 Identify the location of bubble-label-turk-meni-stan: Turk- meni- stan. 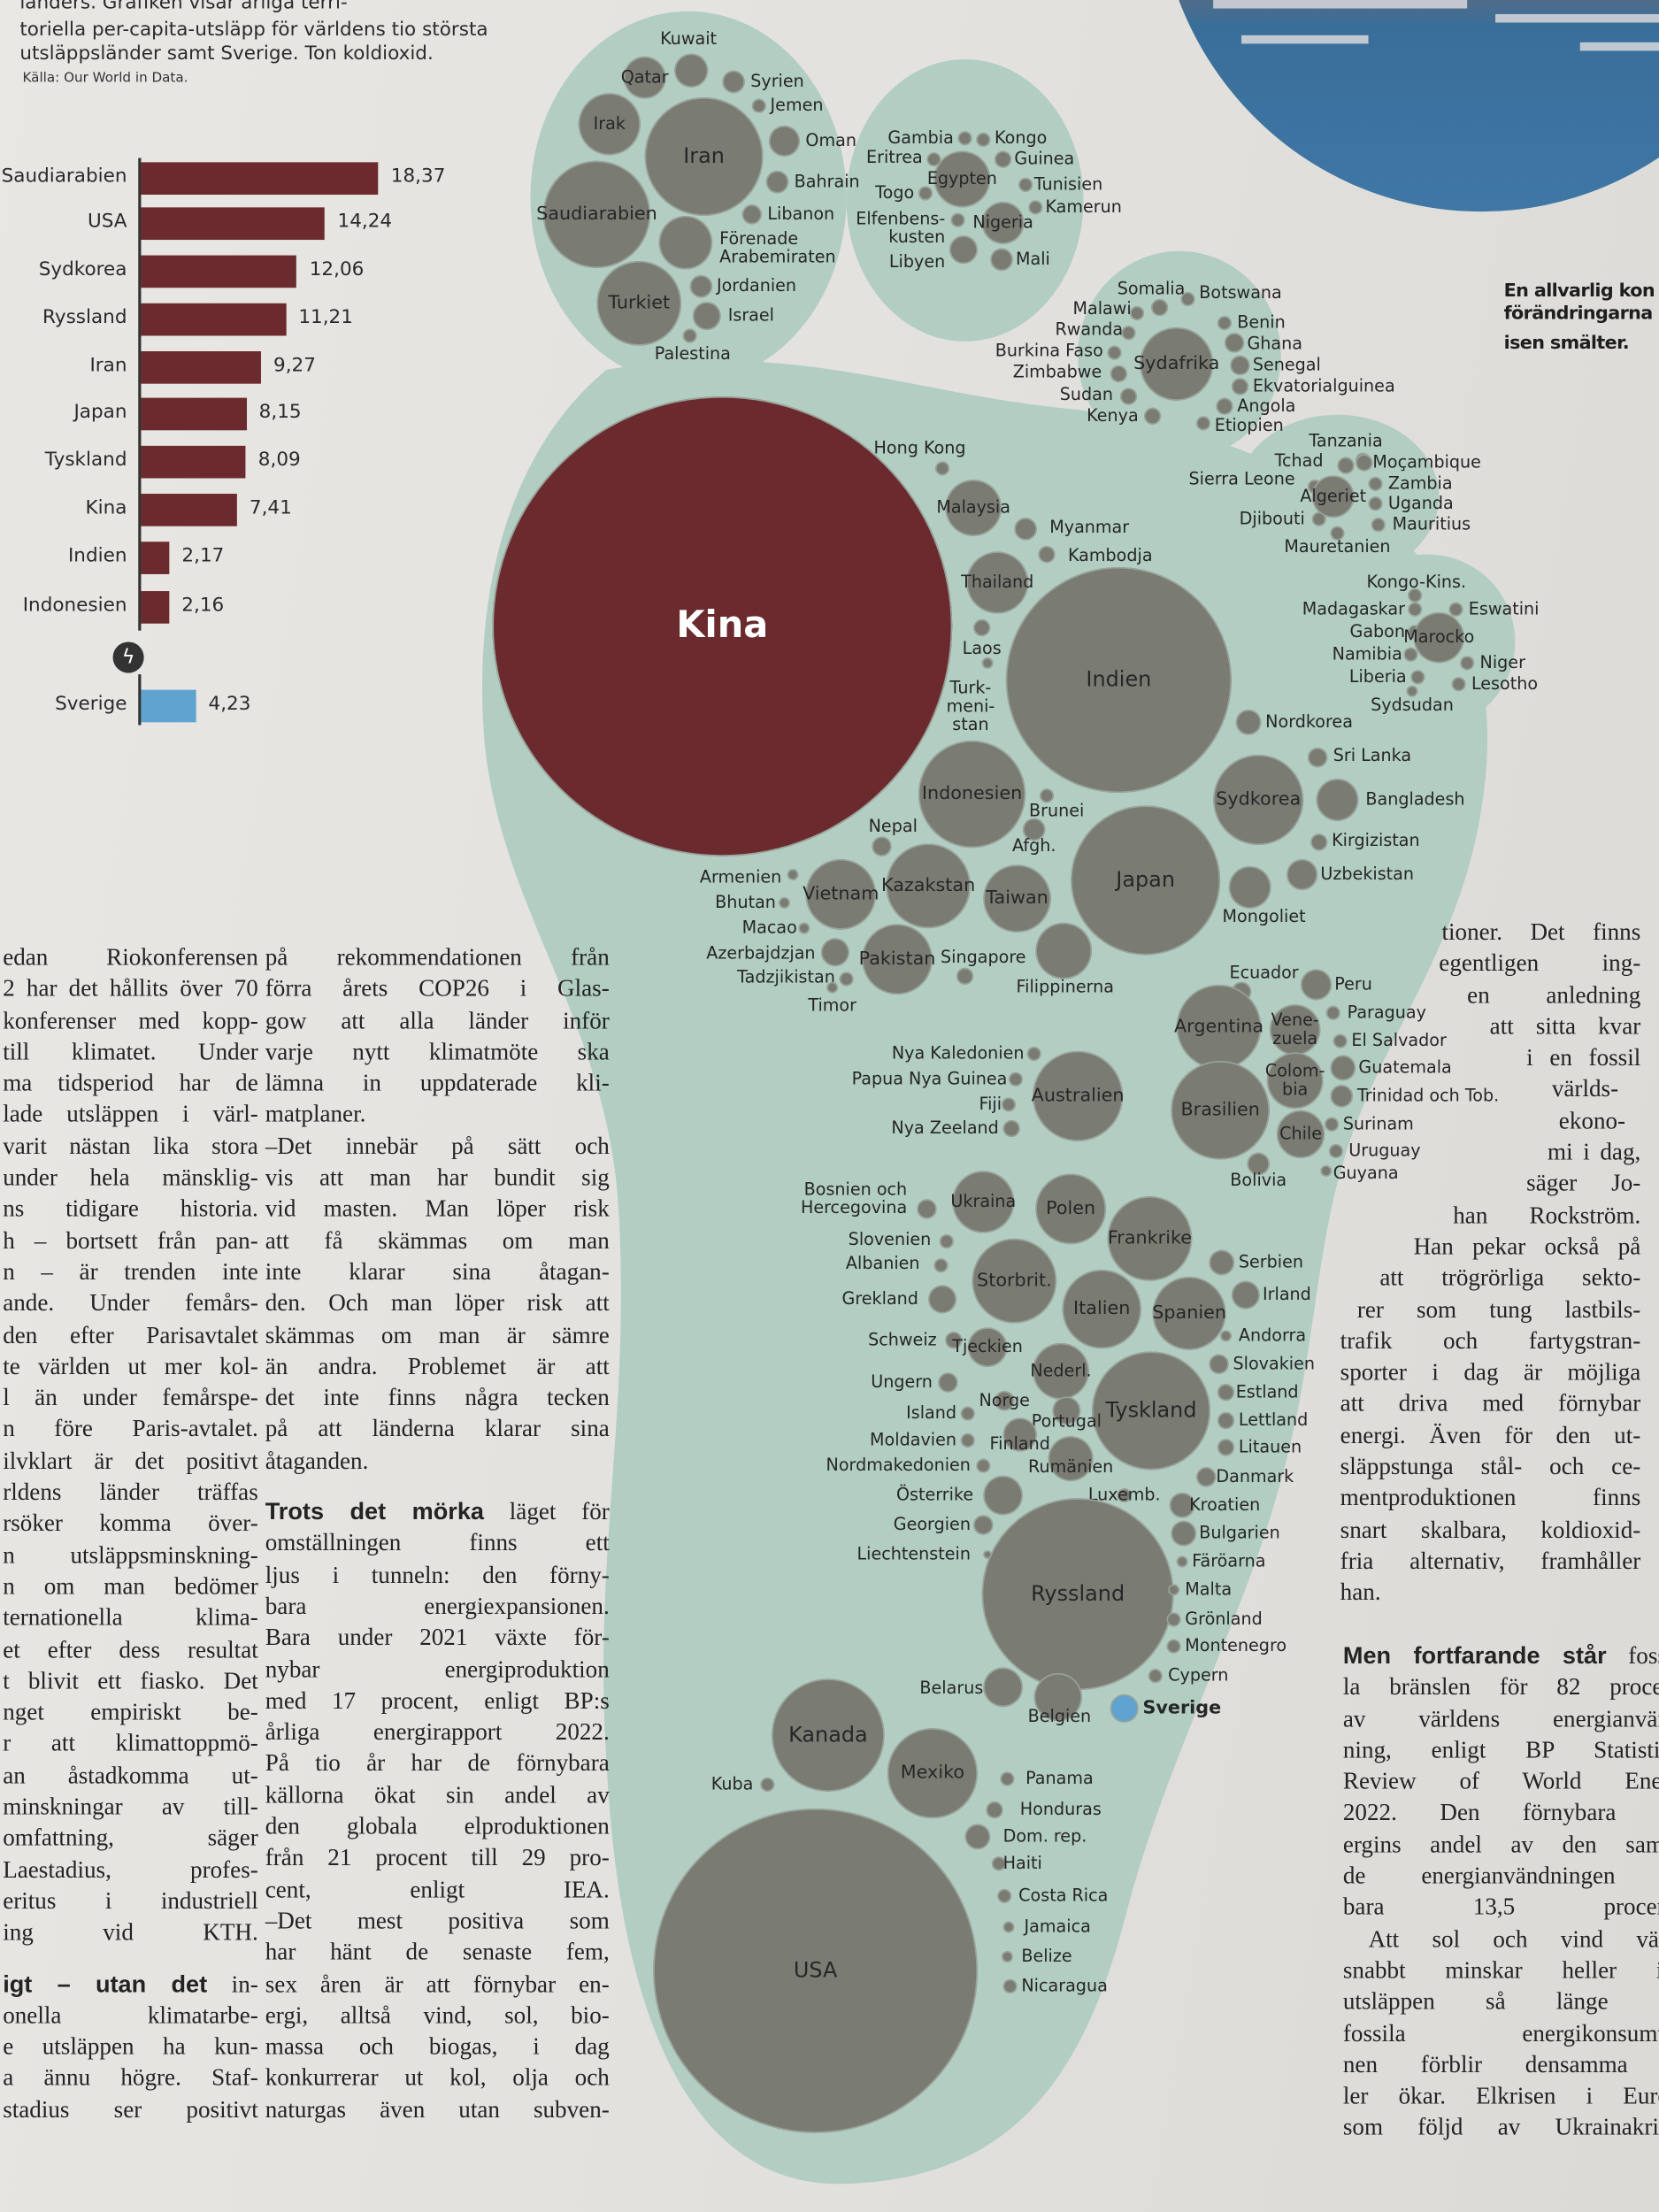
(971, 706).